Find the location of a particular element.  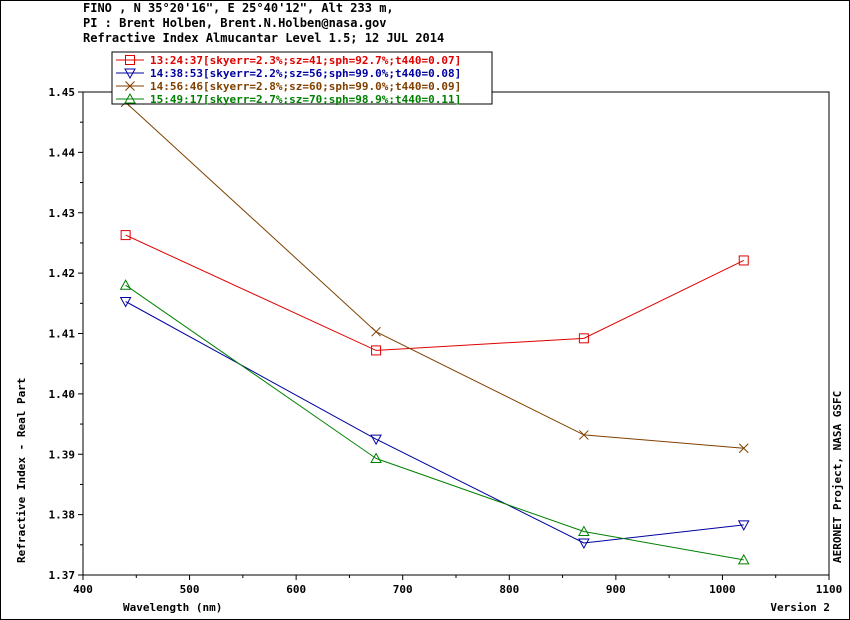

legend-box is located at coordinates (302, 78).